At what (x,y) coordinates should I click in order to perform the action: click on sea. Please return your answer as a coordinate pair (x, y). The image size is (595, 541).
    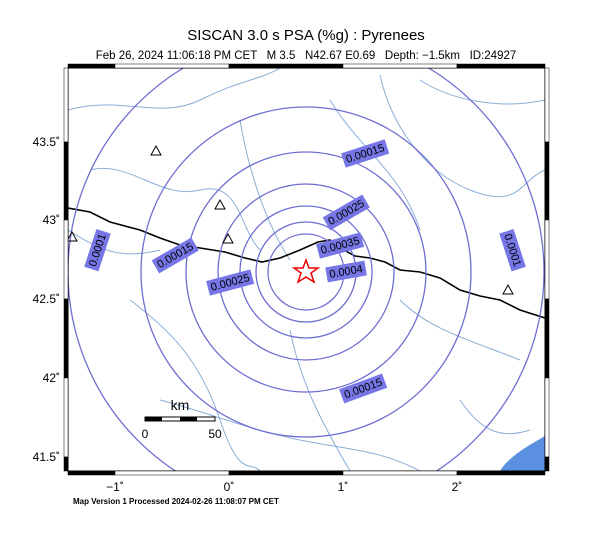
    Looking at the image, I should click on (522, 453).